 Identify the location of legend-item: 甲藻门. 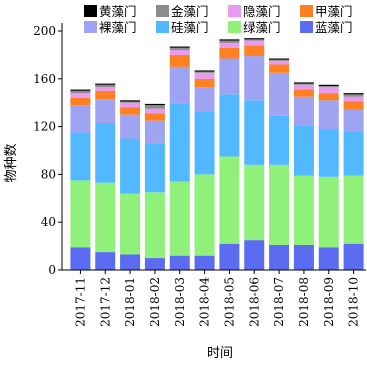
(326, 11).